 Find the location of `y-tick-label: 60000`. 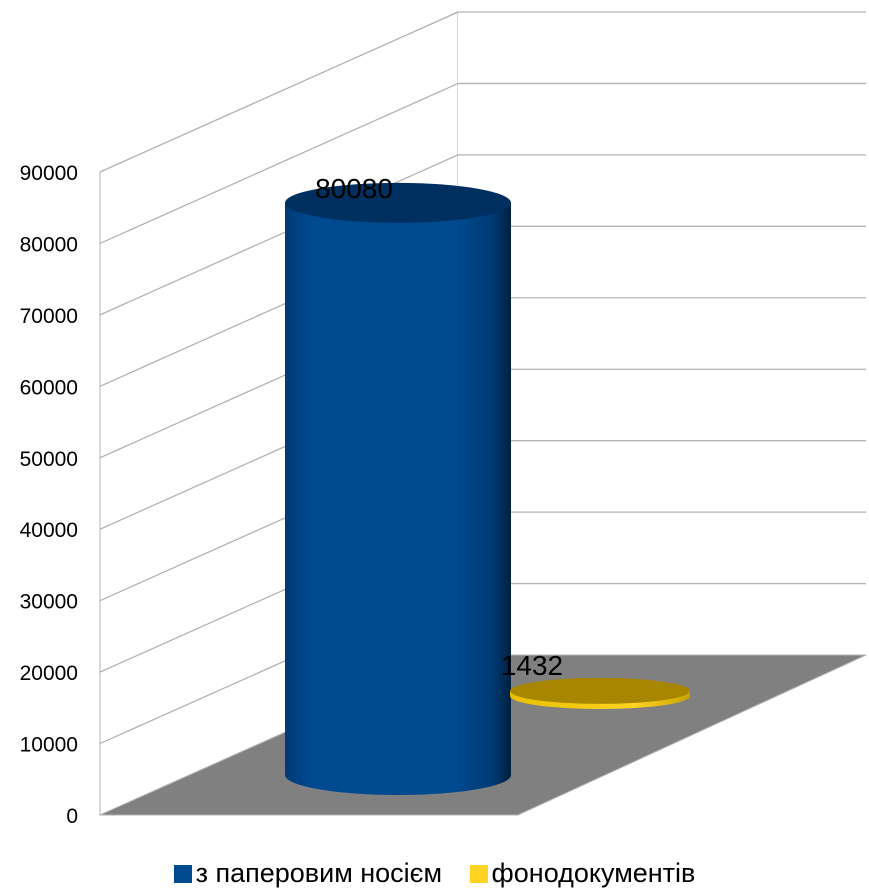

y-tick-label: 60000 is located at coordinates (49, 387).